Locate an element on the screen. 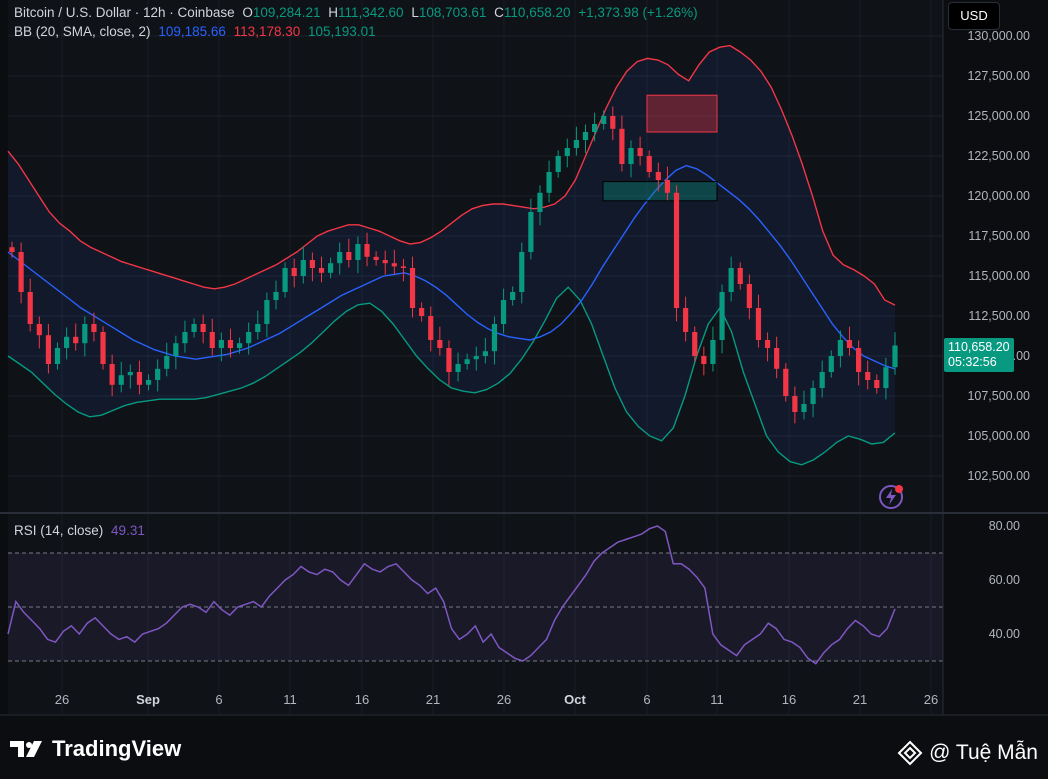 The image size is (1048, 779). price-axis-tick-label: 117,500.00 is located at coordinates (999, 236).